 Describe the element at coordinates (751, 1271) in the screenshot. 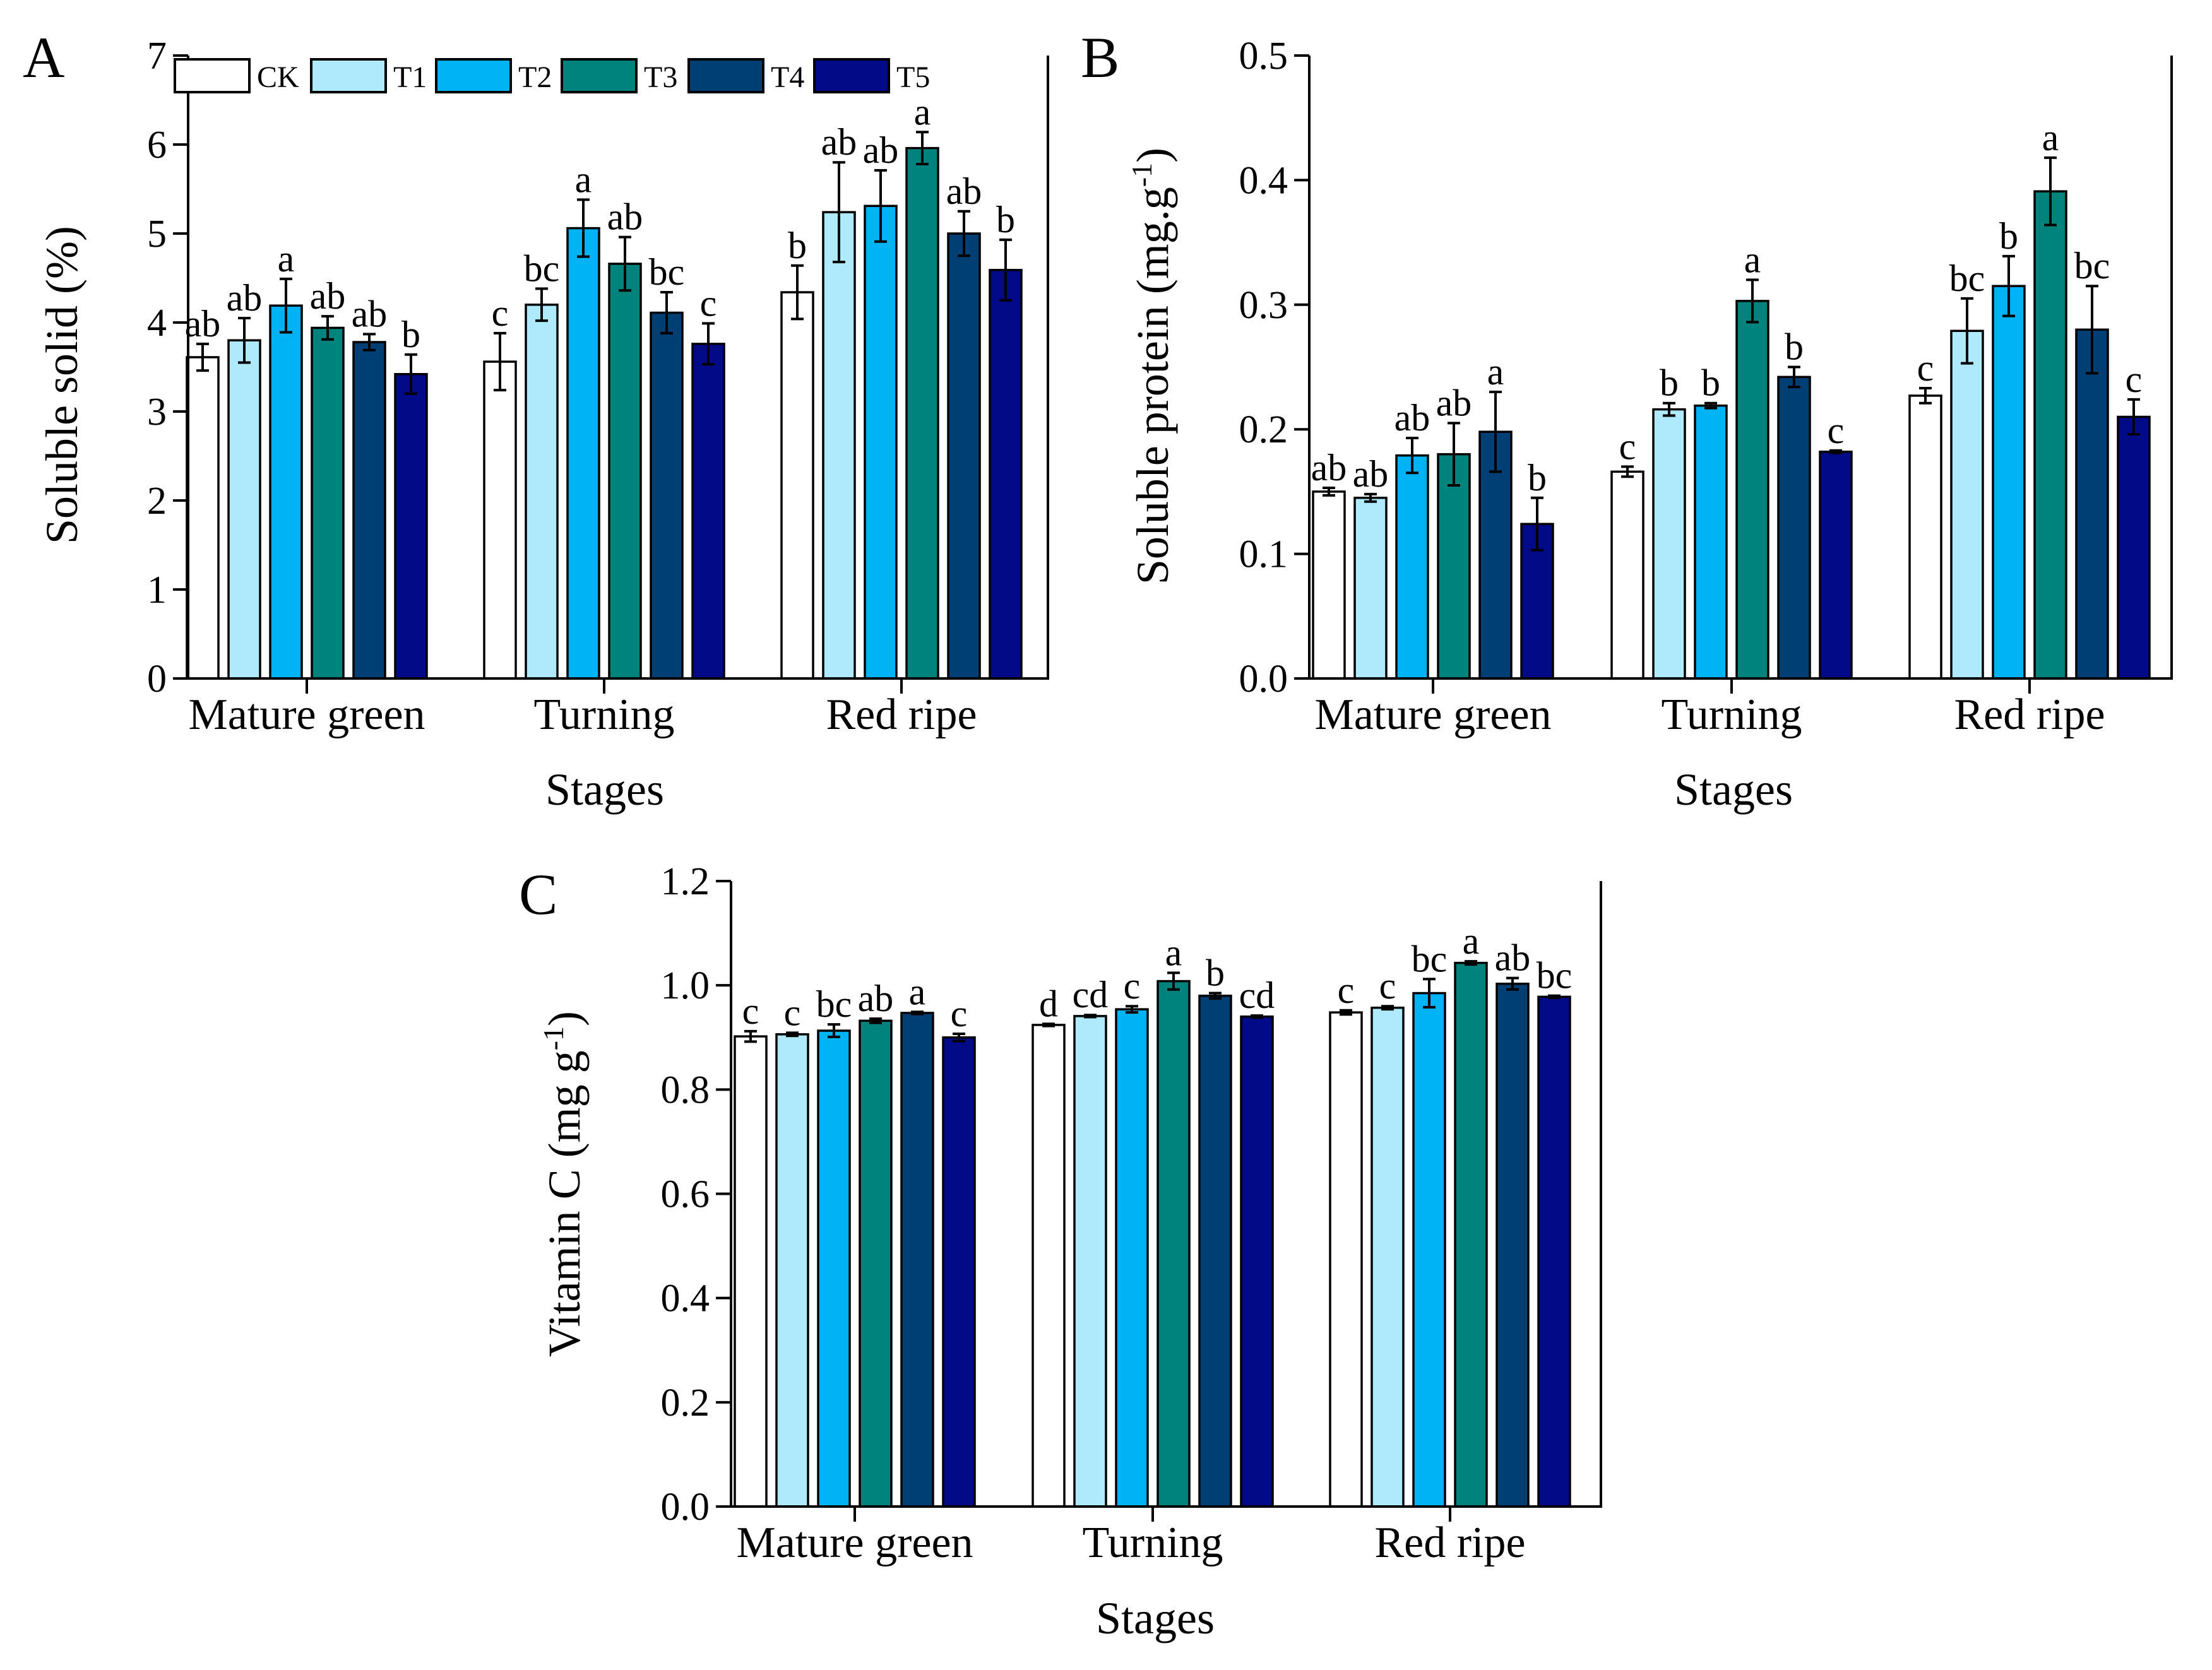

I see `bar-ck-mature-green` at that location.